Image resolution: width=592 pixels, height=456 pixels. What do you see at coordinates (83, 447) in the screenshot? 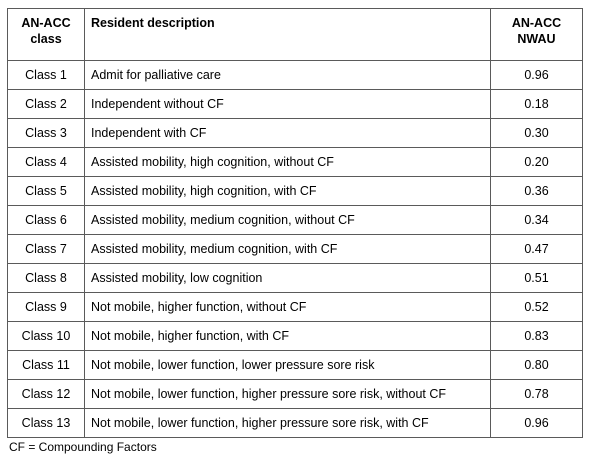
I see `footnote: CF = Compounding Factors` at bounding box center [83, 447].